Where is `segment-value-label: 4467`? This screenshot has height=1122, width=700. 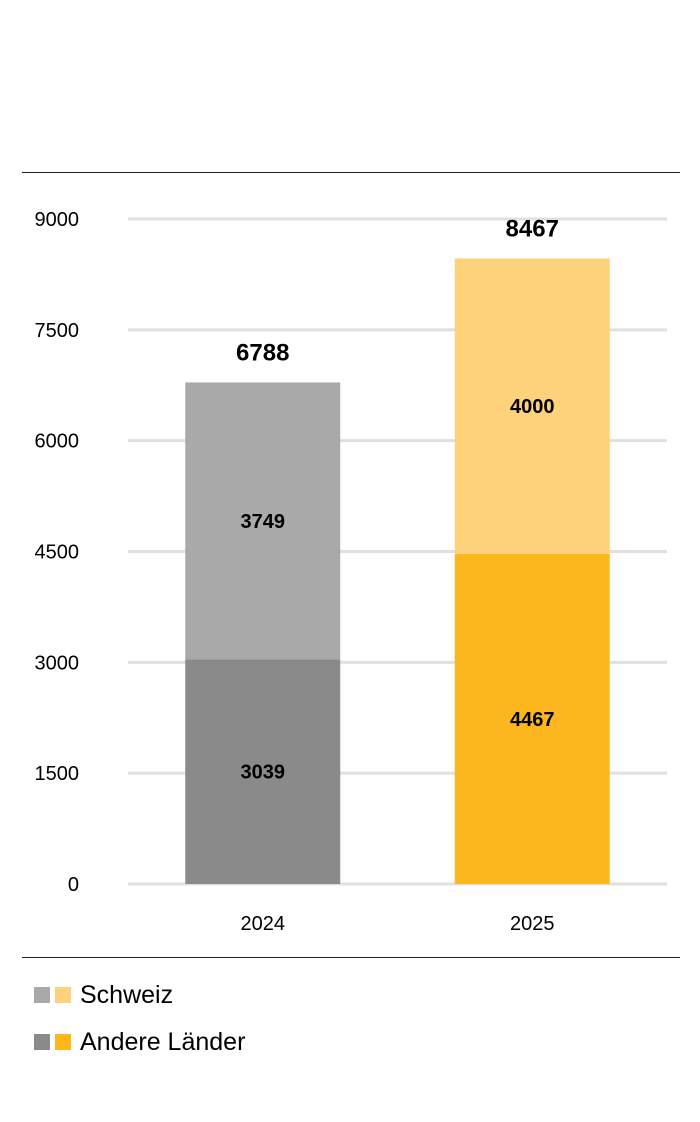 segment-value-label: 4467 is located at coordinates (532, 720).